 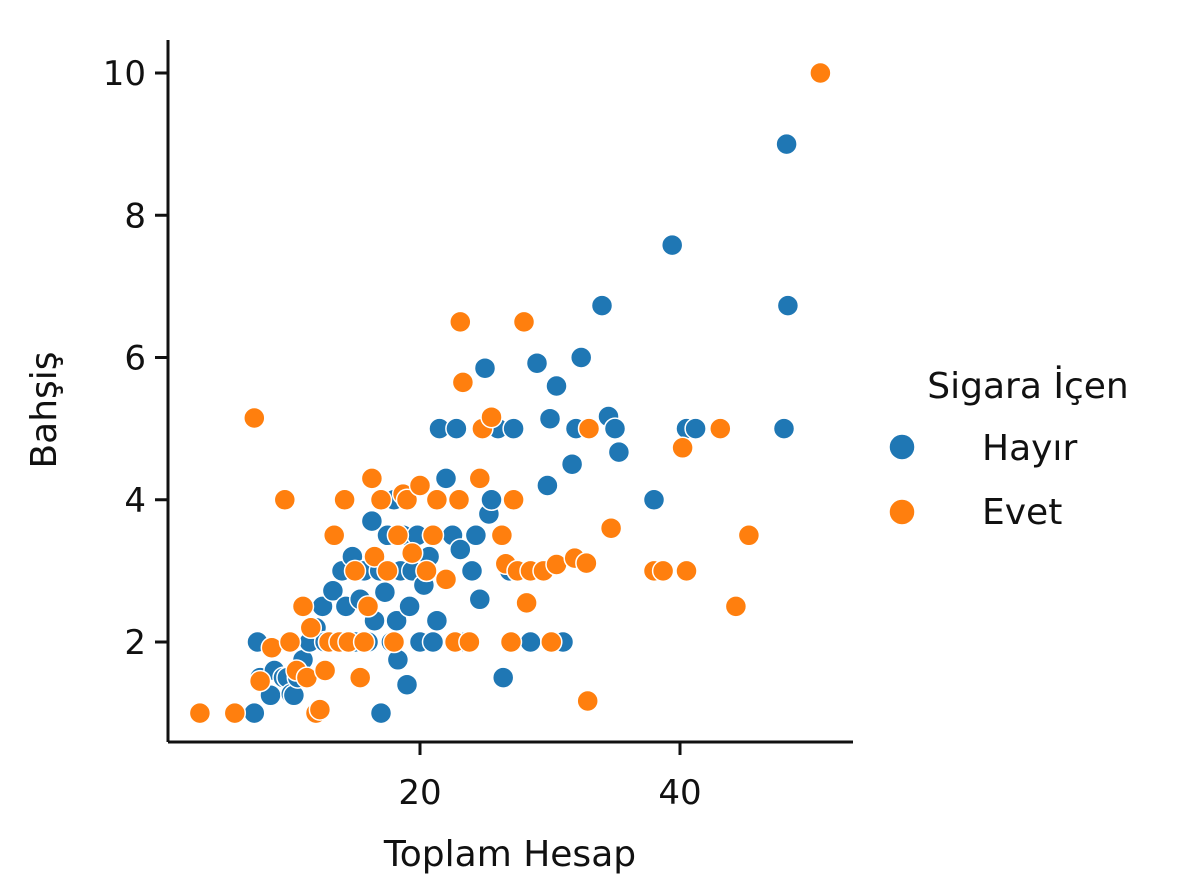 What do you see at coordinates (902, 512) in the screenshot?
I see `legend-marker-evet` at bounding box center [902, 512].